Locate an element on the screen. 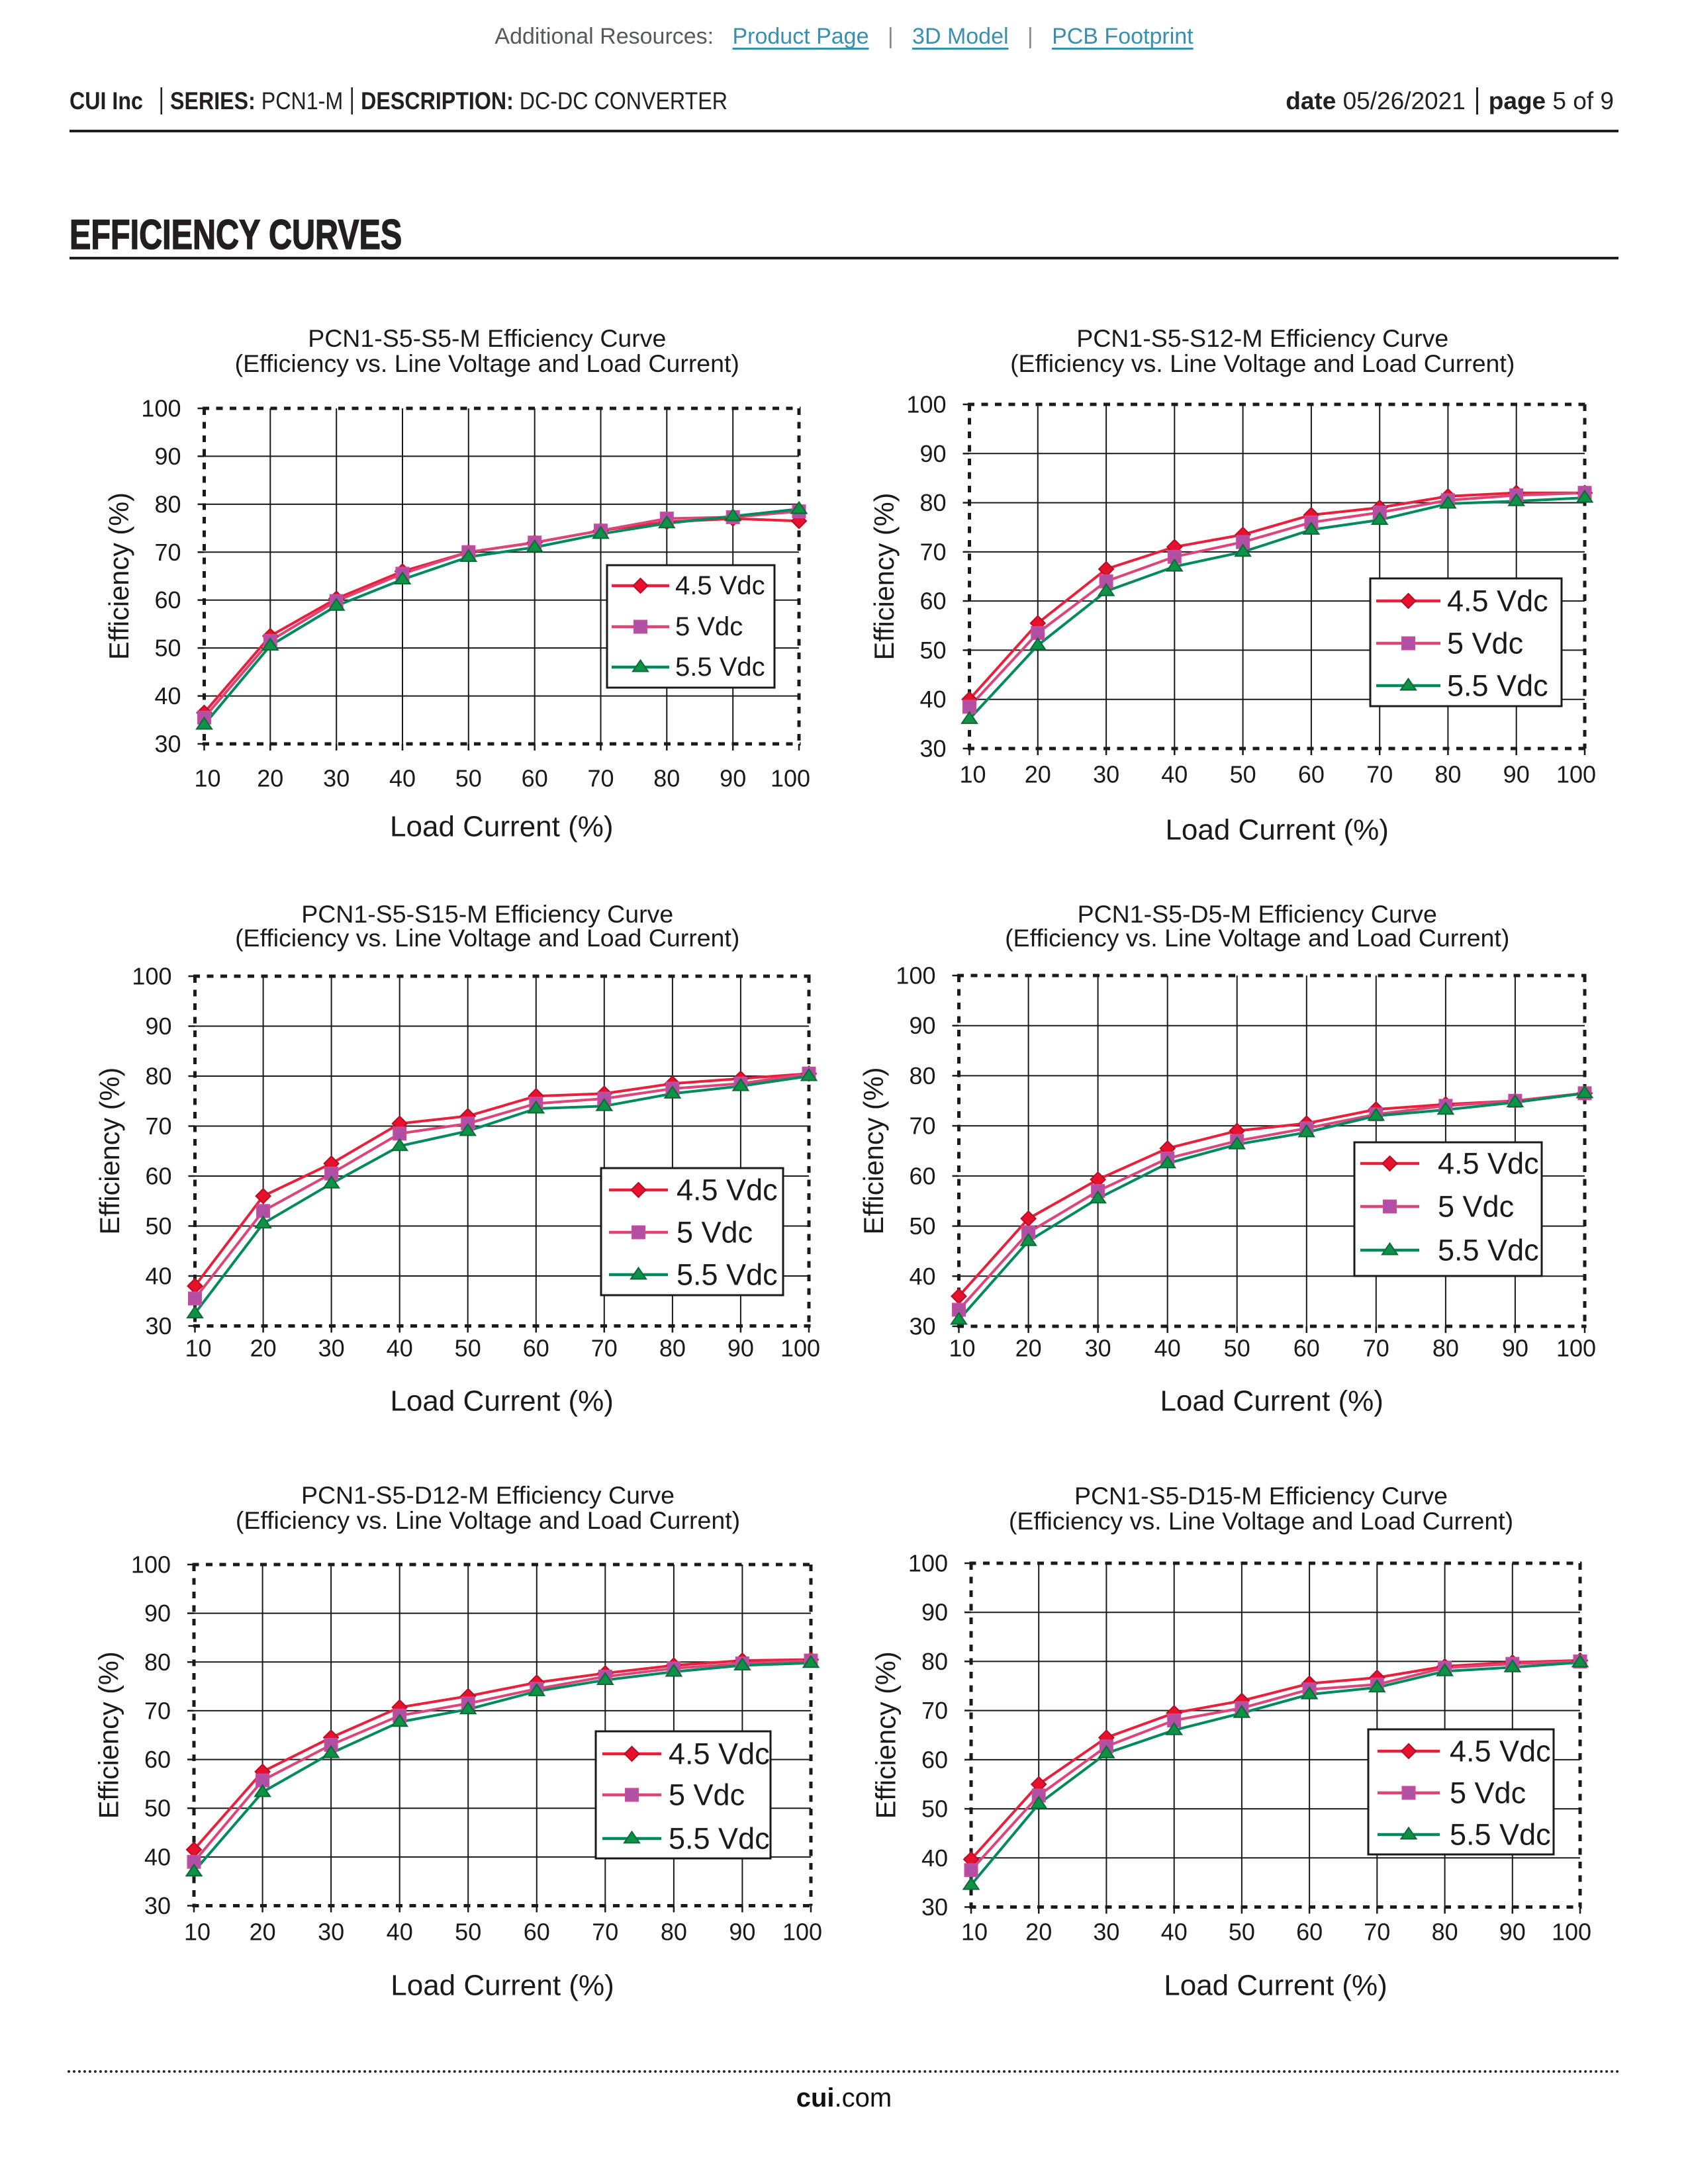  svg-text: PCN1-S5-S12-M Efficiency Curve is located at coordinates (1262, 338).